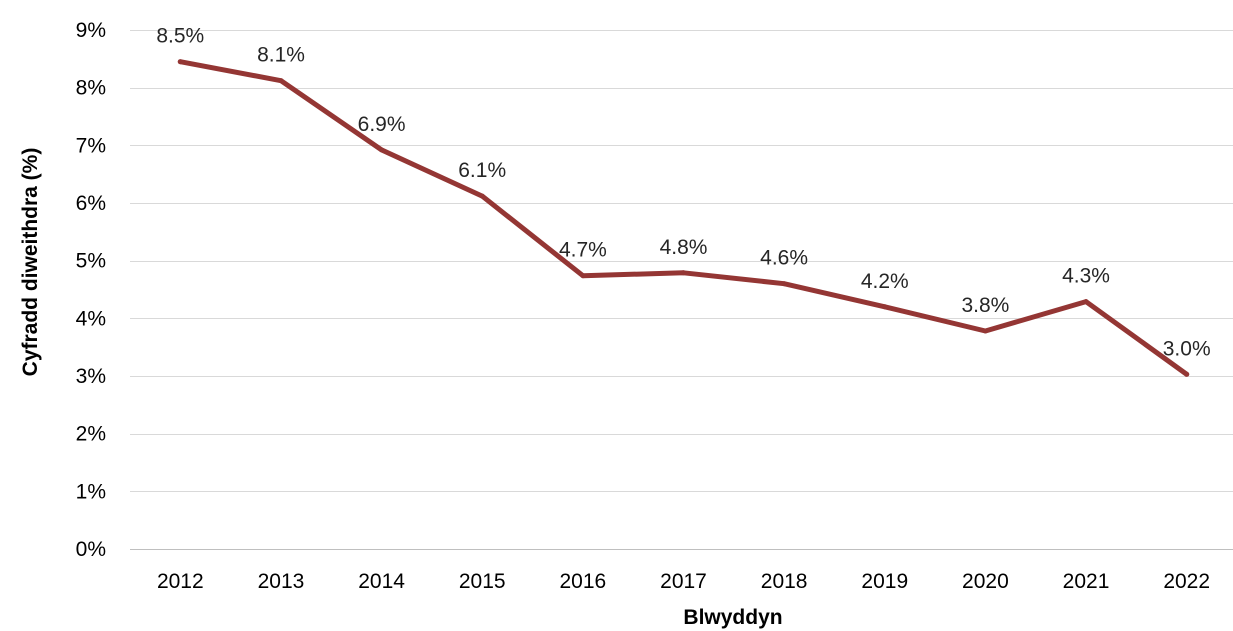 This screenshot has height=631, width=1233. What do you see at coordinates (91, 376) in the screenshot?
I see `y-tick-label: 3%` at bounding box center [91, 376].